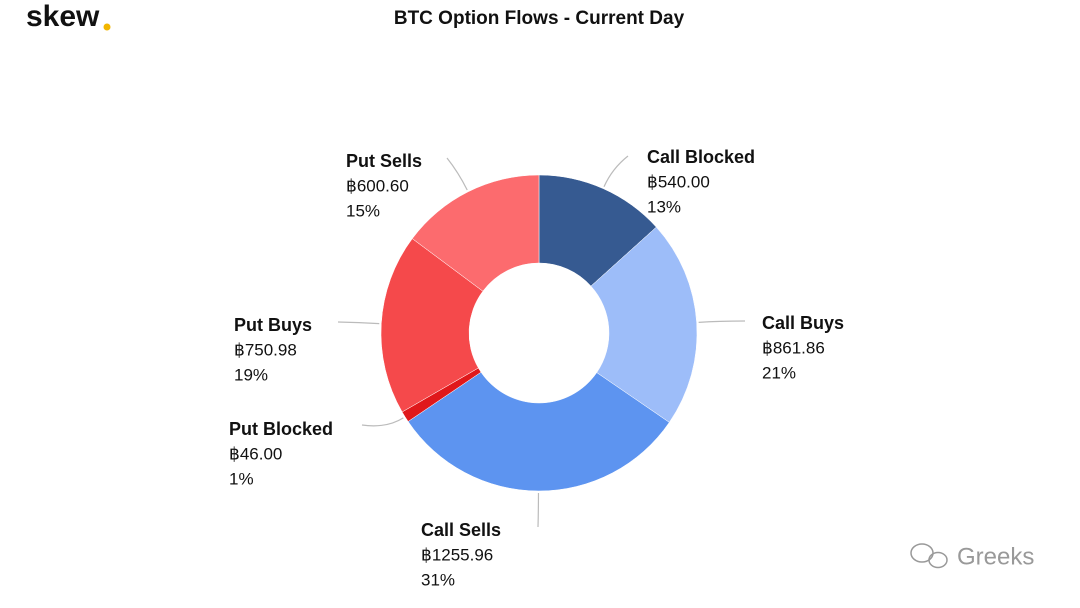 The image size is (1080, 608). What do you see at coordinates (384, 161) in the screenshot?
I see `slice-label: Put Sells` at bounding box center [384, 161].